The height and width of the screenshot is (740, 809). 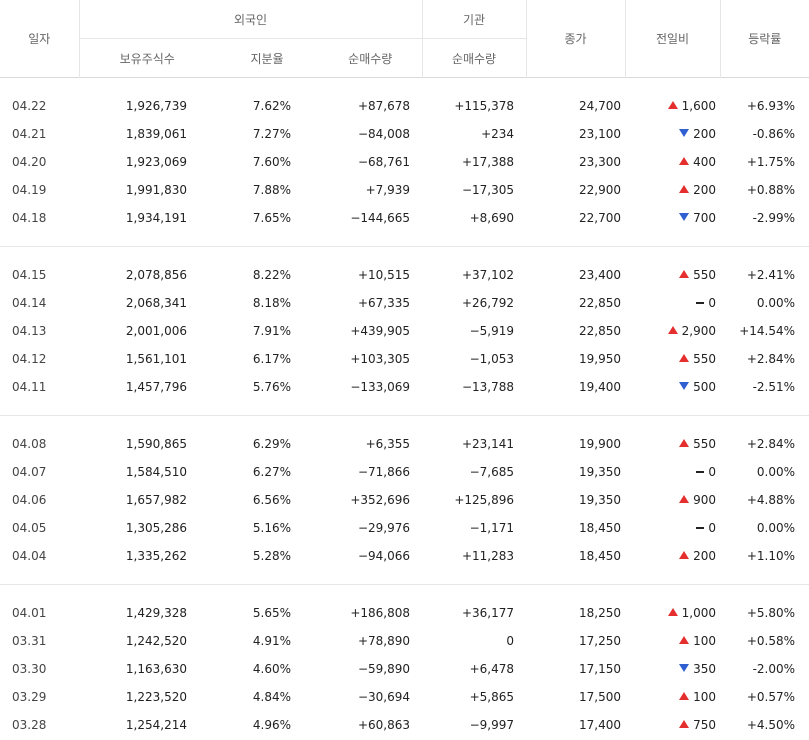 I want to click on cell-foreign-net: +7,939, so click(x=388, y=190).